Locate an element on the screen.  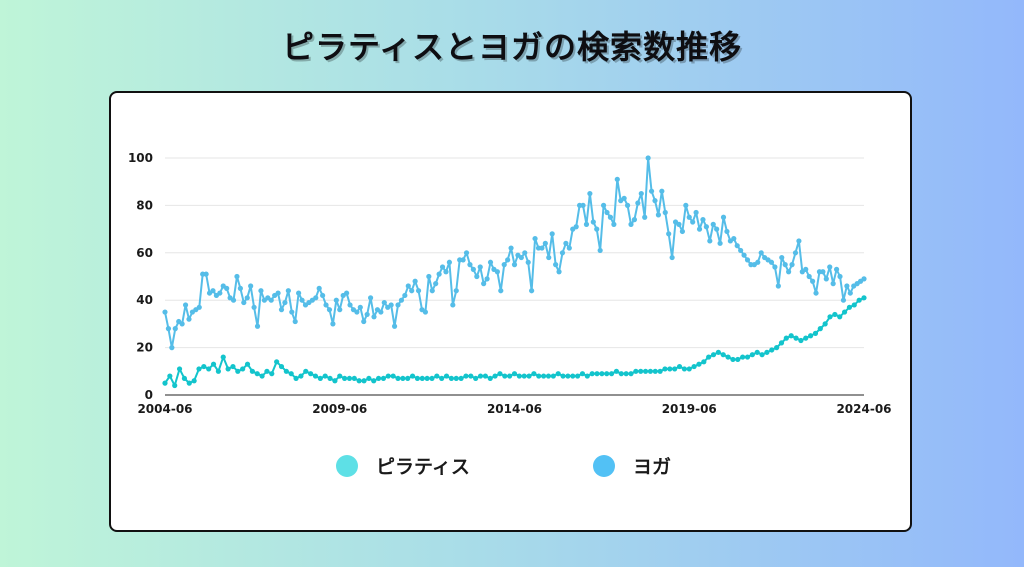
legend-item-pilates: ピラティス is located at coordinates (403, 465).